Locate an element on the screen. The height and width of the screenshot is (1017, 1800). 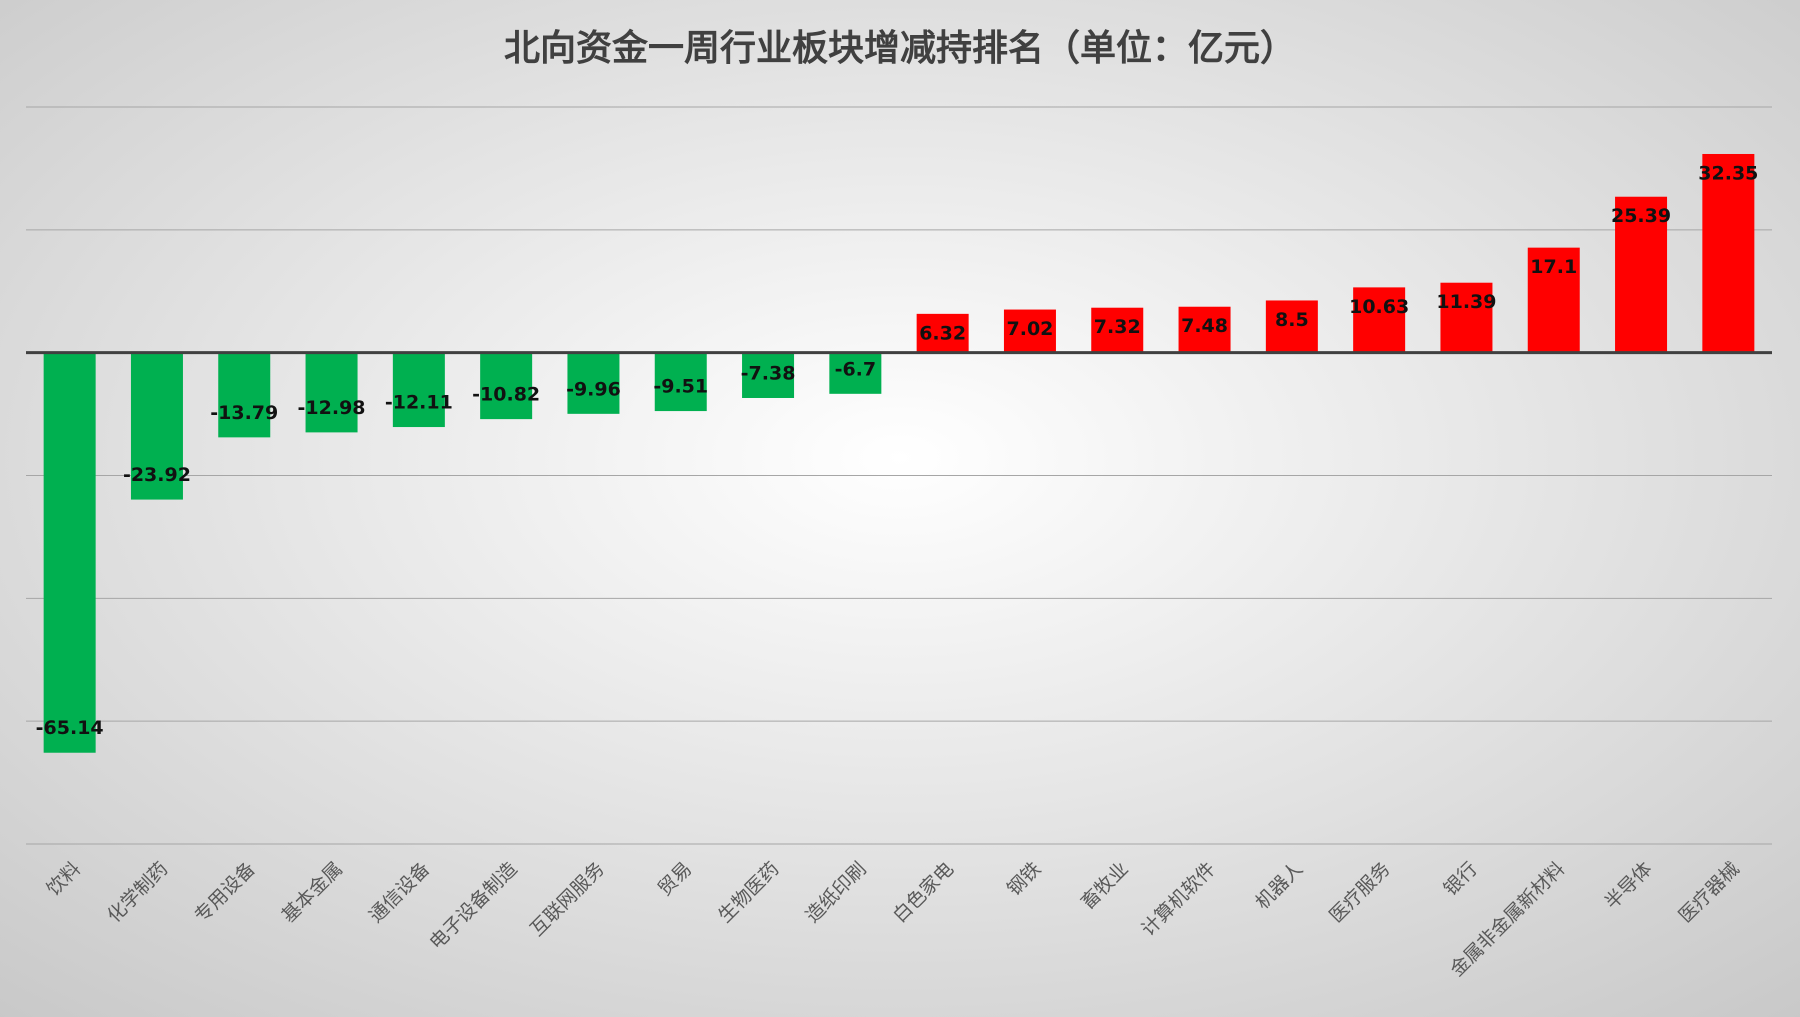
data-label: 17.1 is located at coordinates (1553, 267).